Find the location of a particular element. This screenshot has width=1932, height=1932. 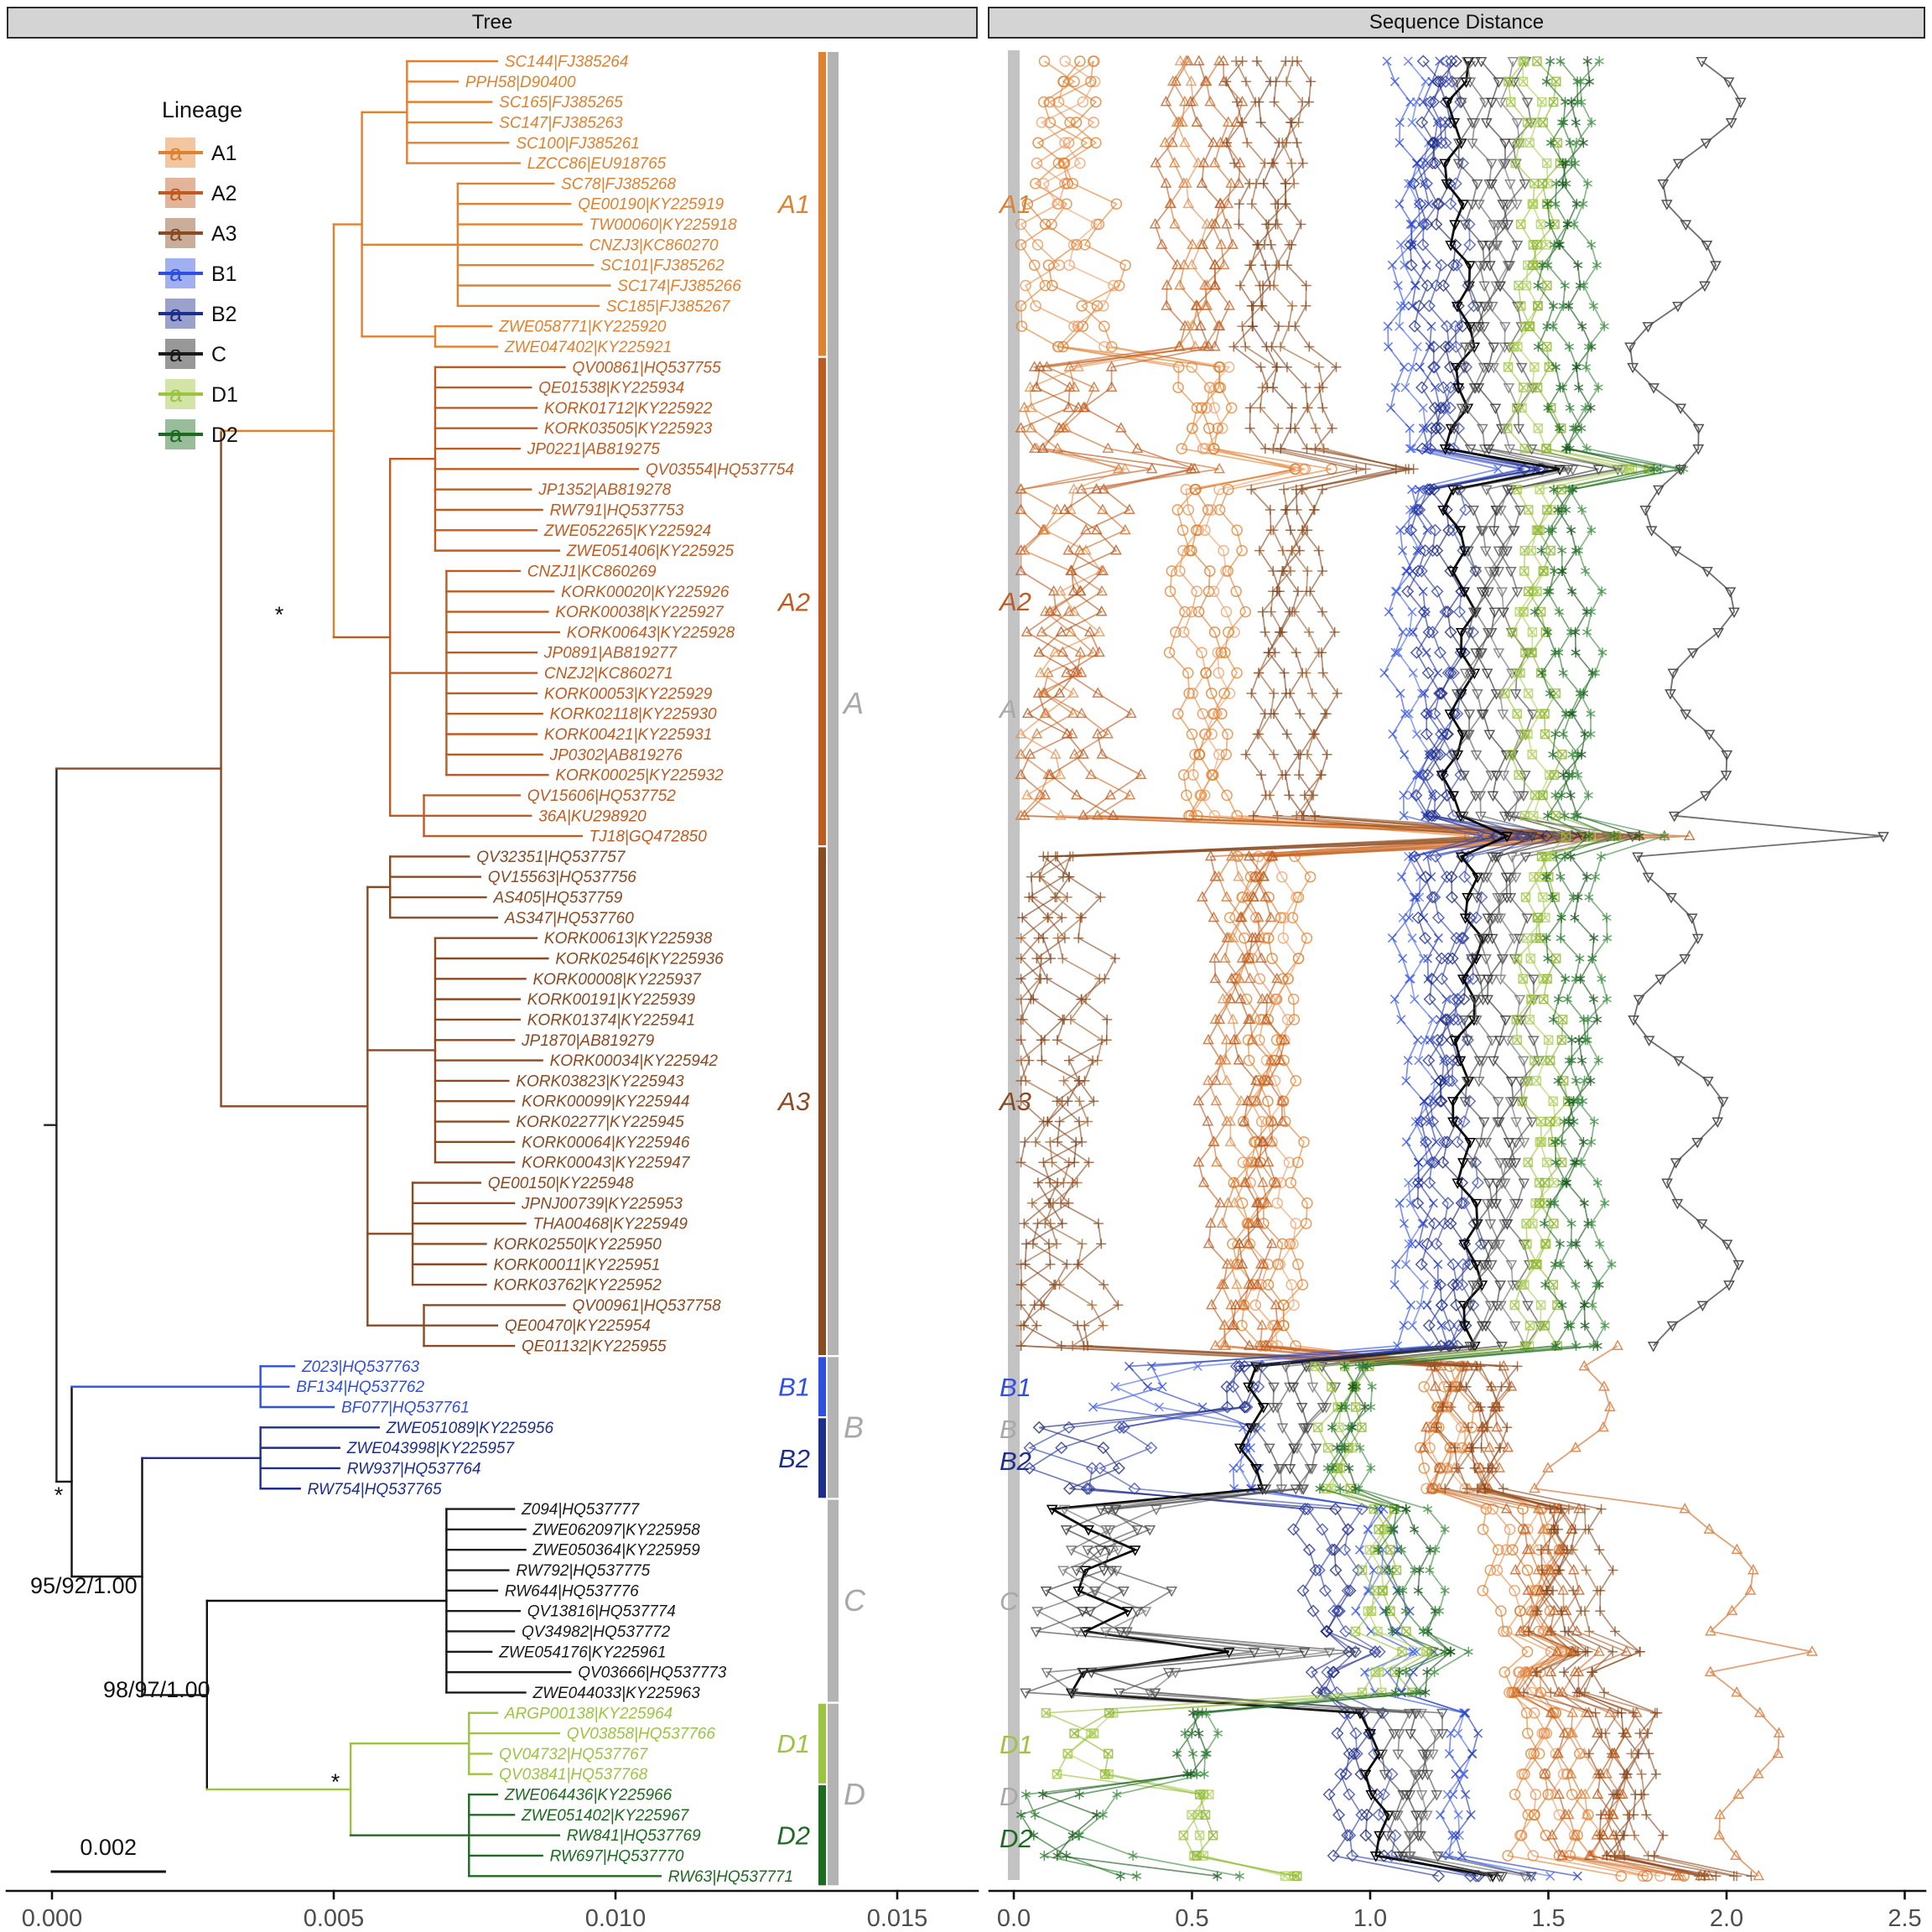

tip-label: Z094|HQ537777 is located at coordinates (581, 1510).